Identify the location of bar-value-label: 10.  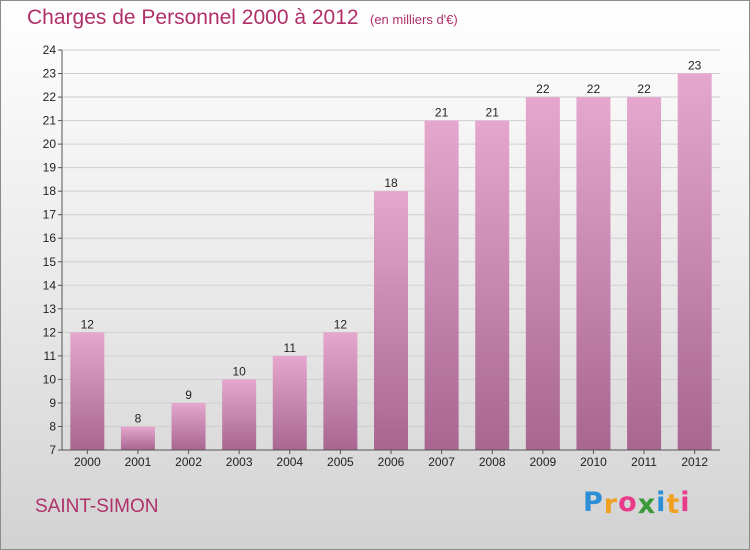
(239, 371).